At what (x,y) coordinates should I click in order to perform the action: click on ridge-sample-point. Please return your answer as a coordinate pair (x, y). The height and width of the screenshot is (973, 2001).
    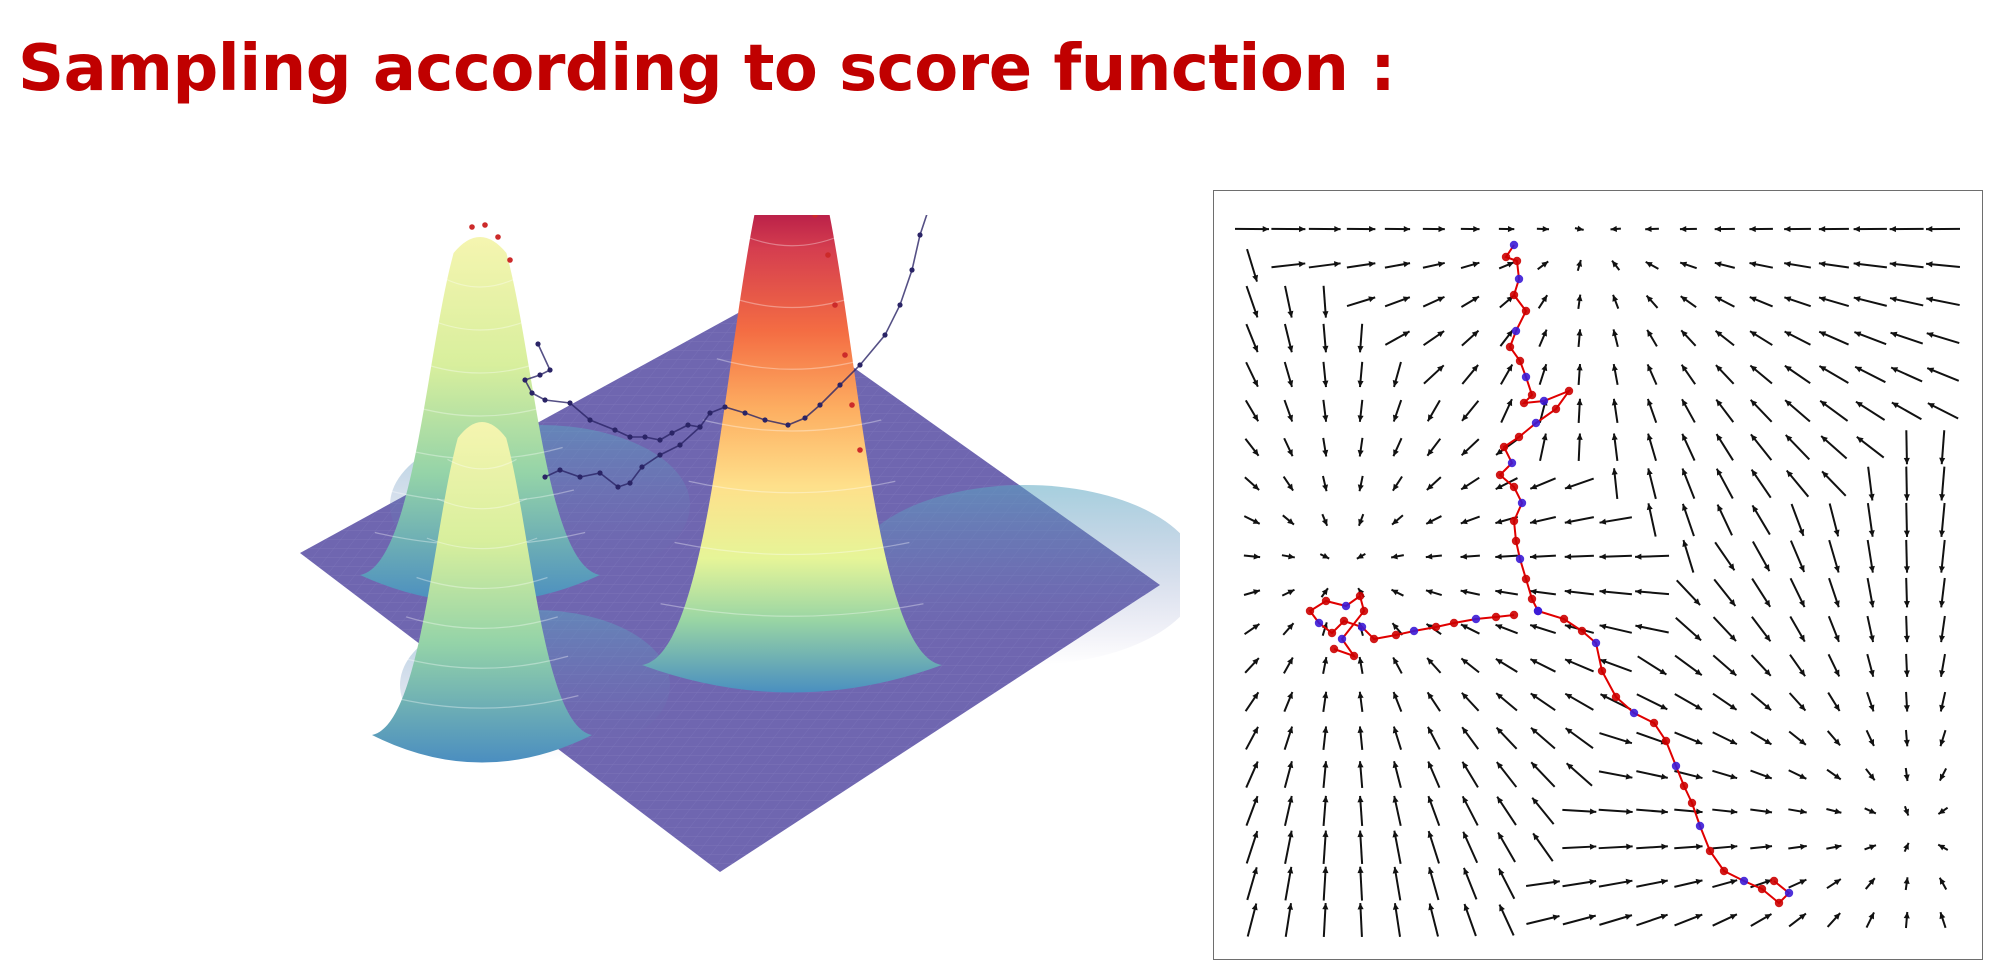
    Looking at the image, I should click on (472, 227).